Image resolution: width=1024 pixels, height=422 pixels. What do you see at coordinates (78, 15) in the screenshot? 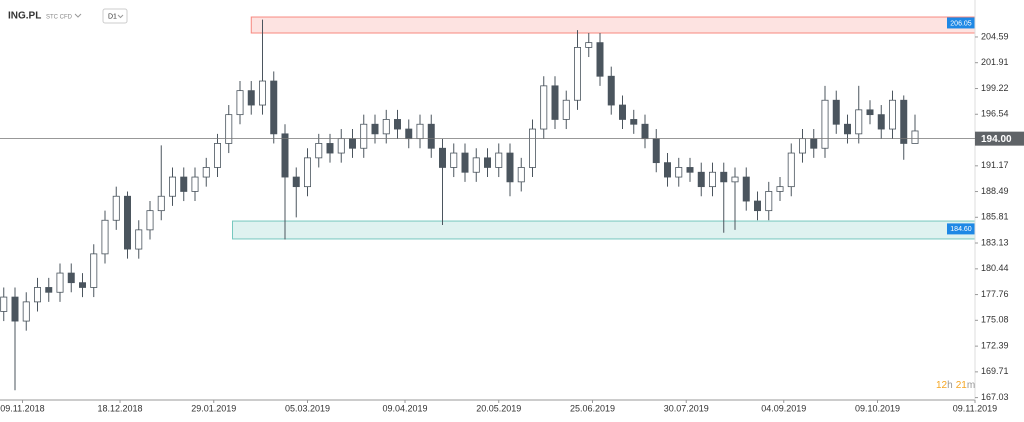
I see `symbol-dropdown` at bounding box center [78, 15].